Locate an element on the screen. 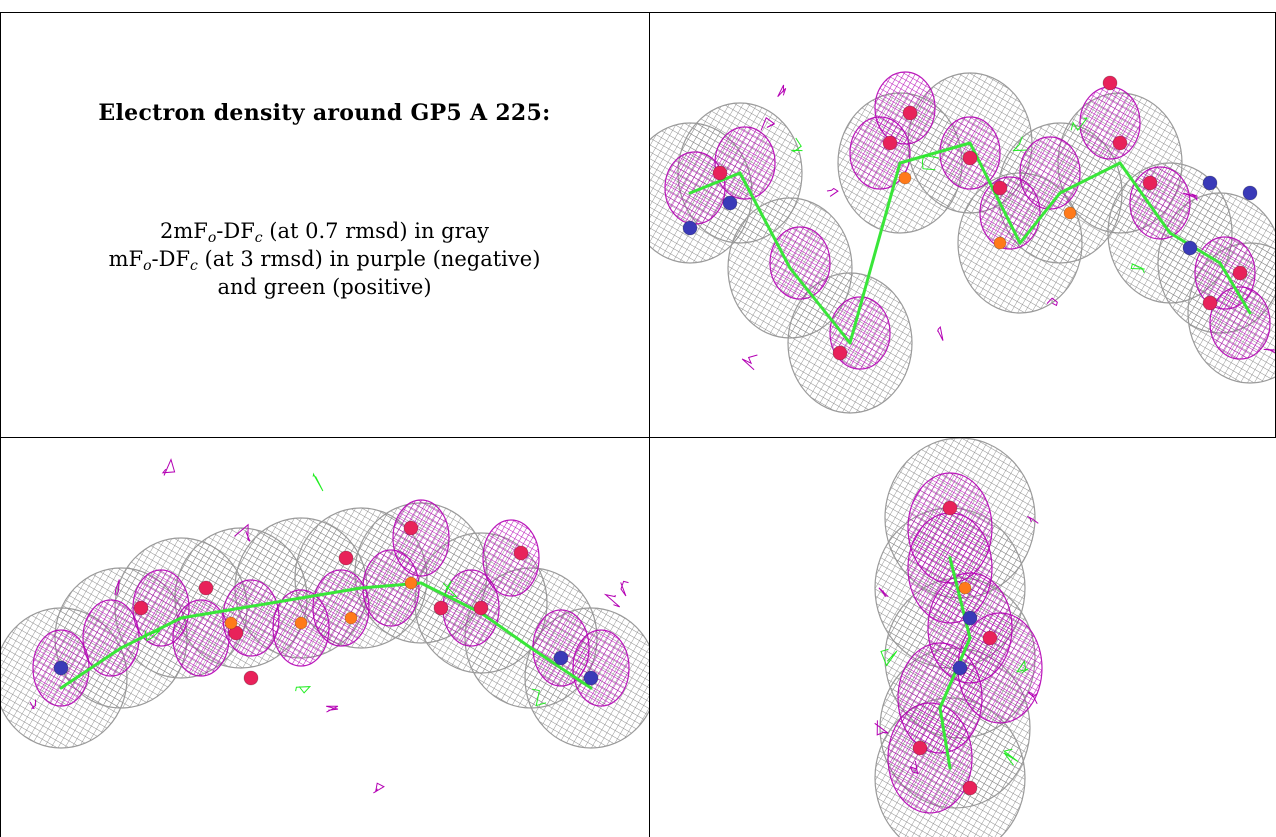 Image resolution: width=1276 pixels, height=837 pixels. line2-mid: -DF is located at coordinates (171, 259).